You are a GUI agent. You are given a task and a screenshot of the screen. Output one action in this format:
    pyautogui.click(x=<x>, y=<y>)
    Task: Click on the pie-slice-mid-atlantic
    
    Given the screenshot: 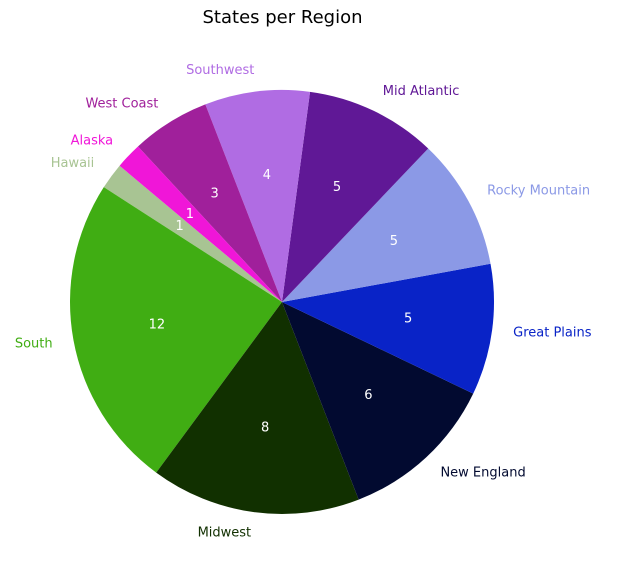 What is the action you would take?
    pyautogui.click(x=355, y=196)
    